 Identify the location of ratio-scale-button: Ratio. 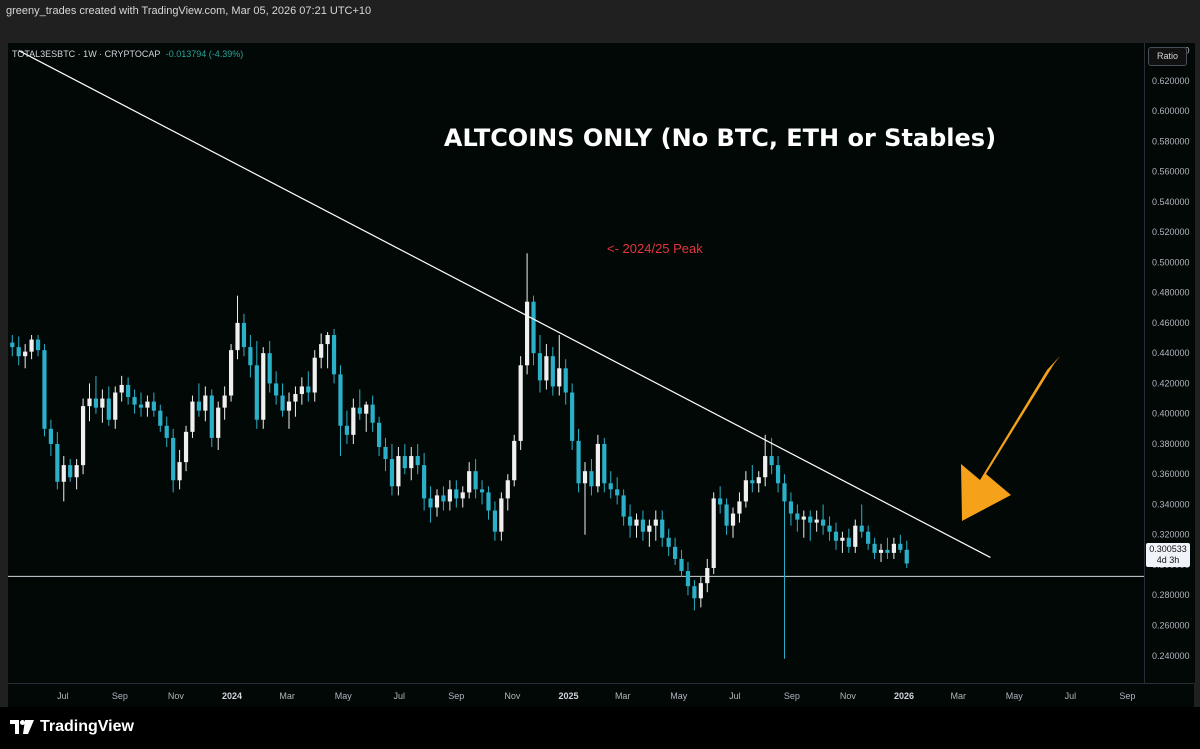
(1167, 56).